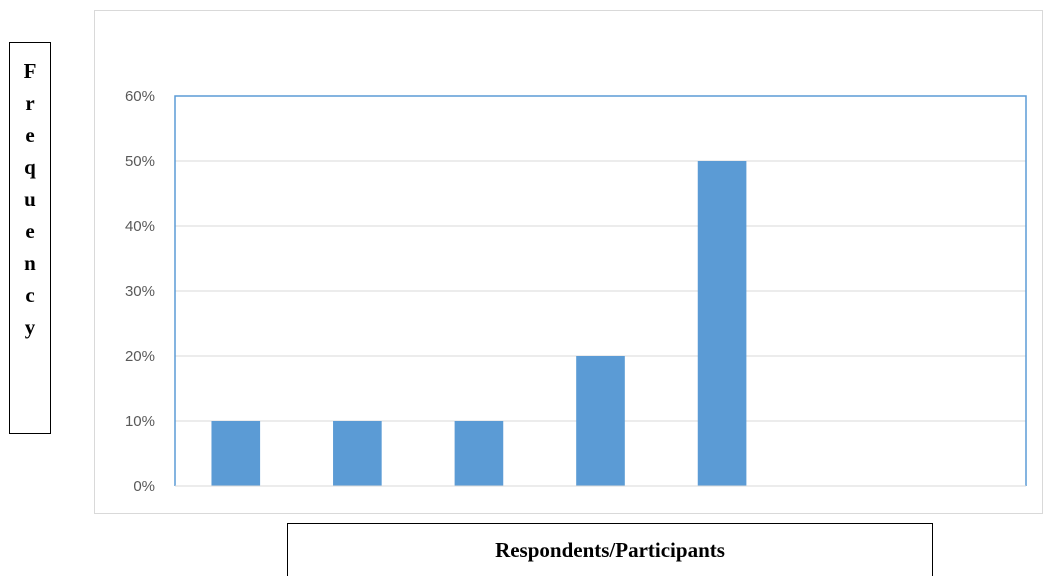 Image resolution: width=1044 pixels, height=576 pixels. What do you see at coordinates (144, 486) in the screenshot?
I see `y-tick-label: 0%` at bounding box center [144, 486].